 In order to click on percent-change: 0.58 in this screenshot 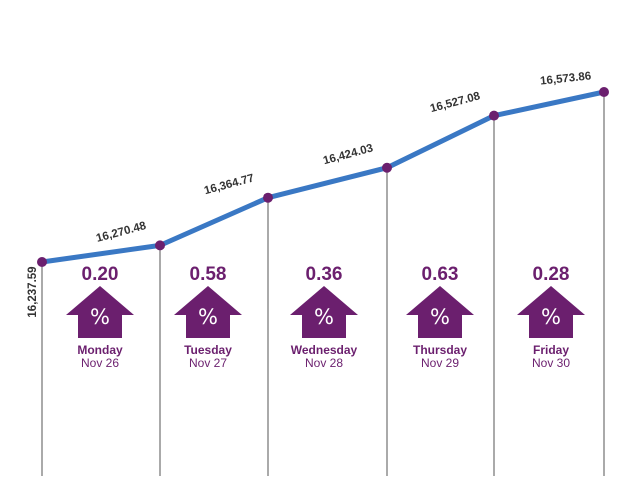, I will do `click(208, 274)`.